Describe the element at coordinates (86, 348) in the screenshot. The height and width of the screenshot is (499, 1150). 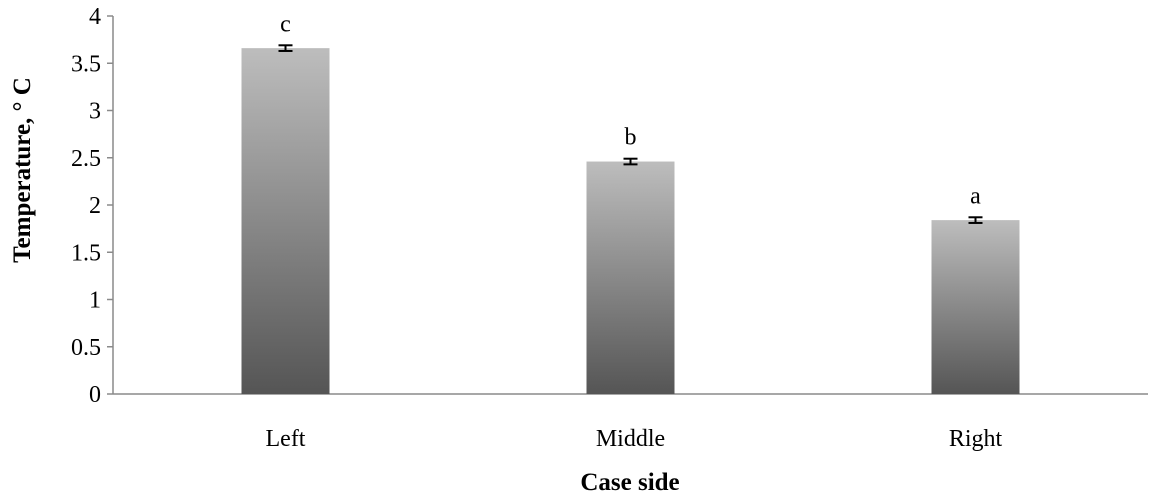
I see `y-tick-label: 0.5` at that location.